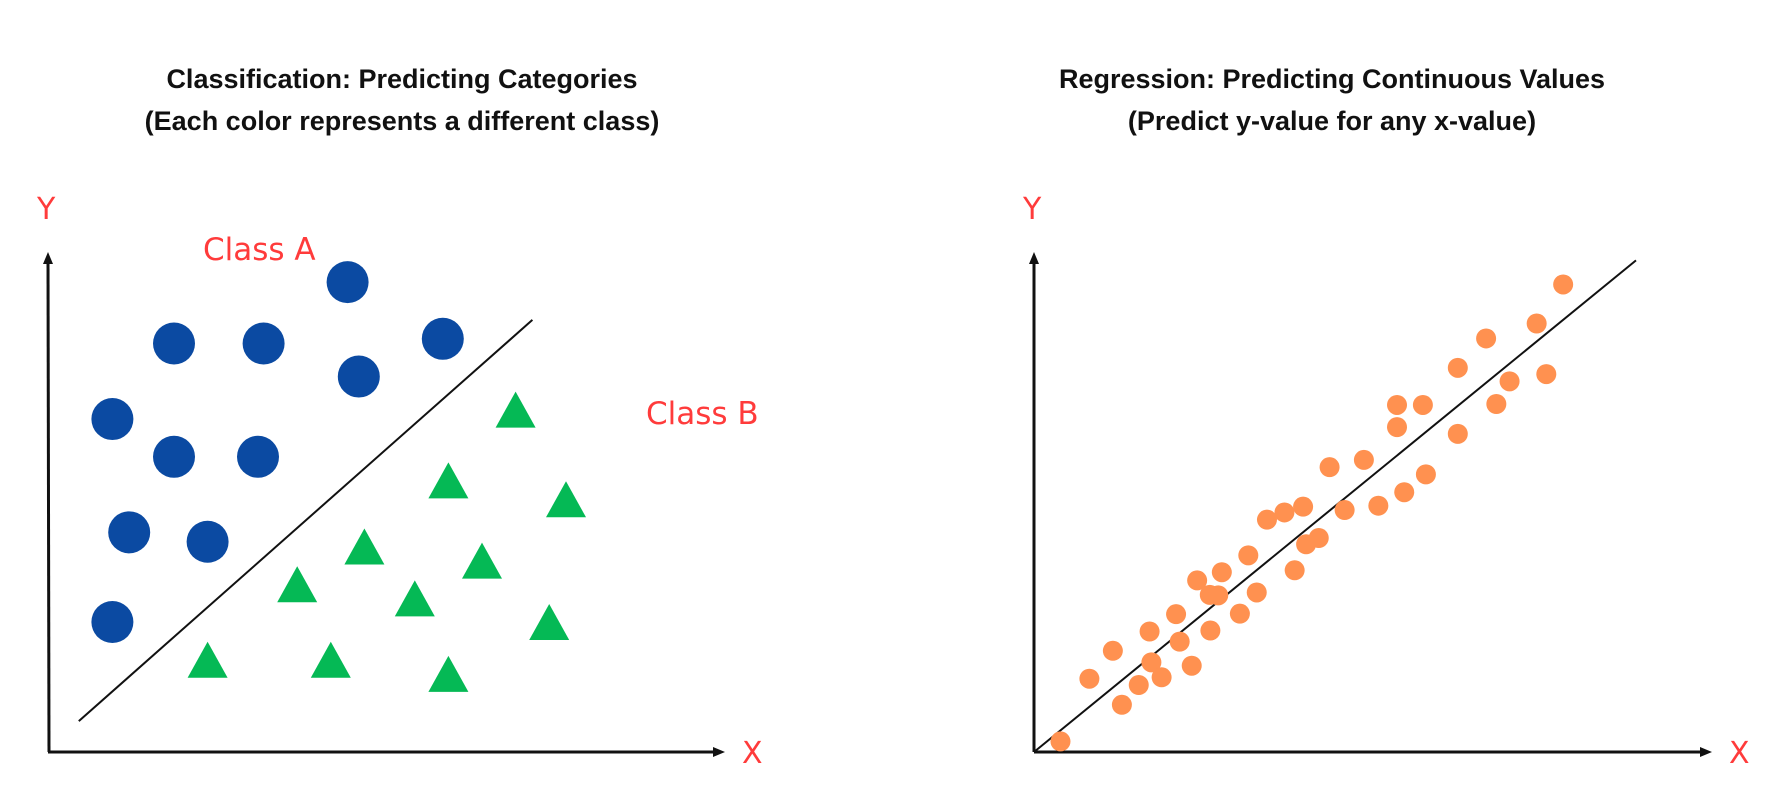 The image size is (1770, 788). I want to click on decision-boundary-line, so click(306, 520).